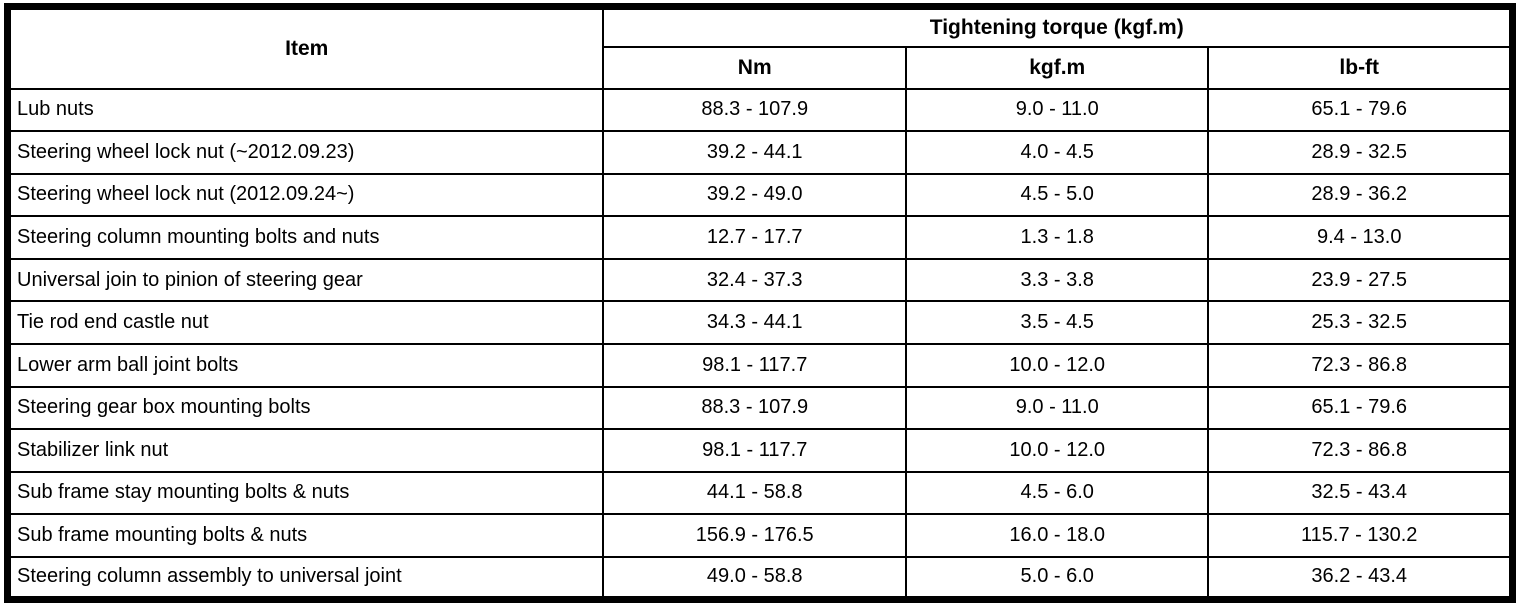 Image resolution: width=1520 pixels, height=606 pixels. What do you see at coordinates (305, 195) in the screenshot?
I see `item-cell: Steering wheel lock nut (2012.09.24~)` at bounding box center [305, 195].